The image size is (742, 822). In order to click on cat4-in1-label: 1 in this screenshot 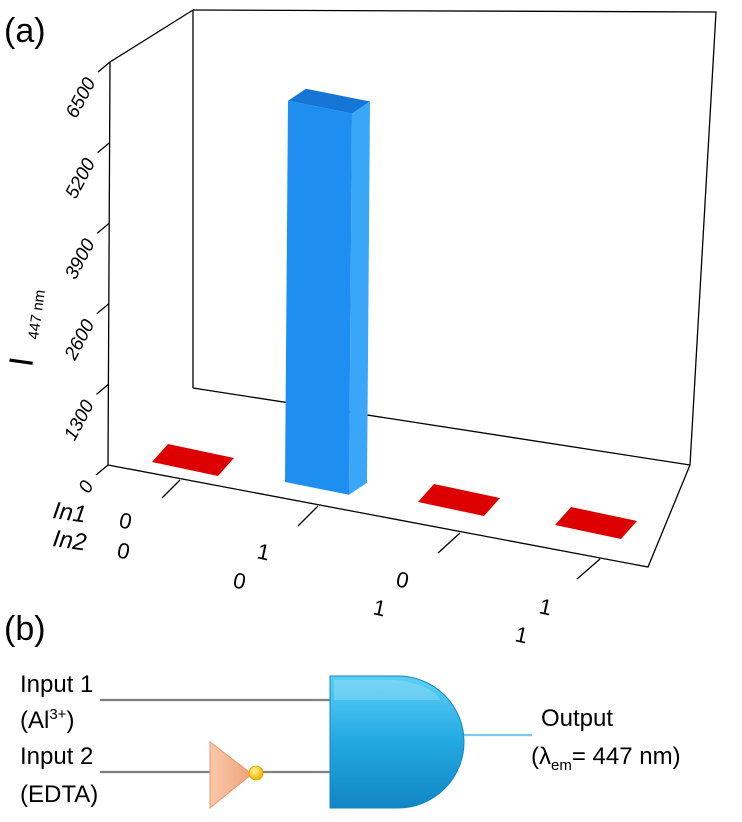, I will do `click(545, 606)`.